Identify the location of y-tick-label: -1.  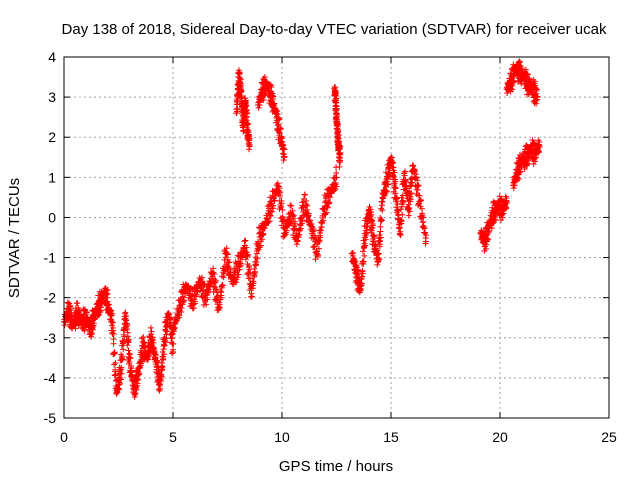
(50, 258).